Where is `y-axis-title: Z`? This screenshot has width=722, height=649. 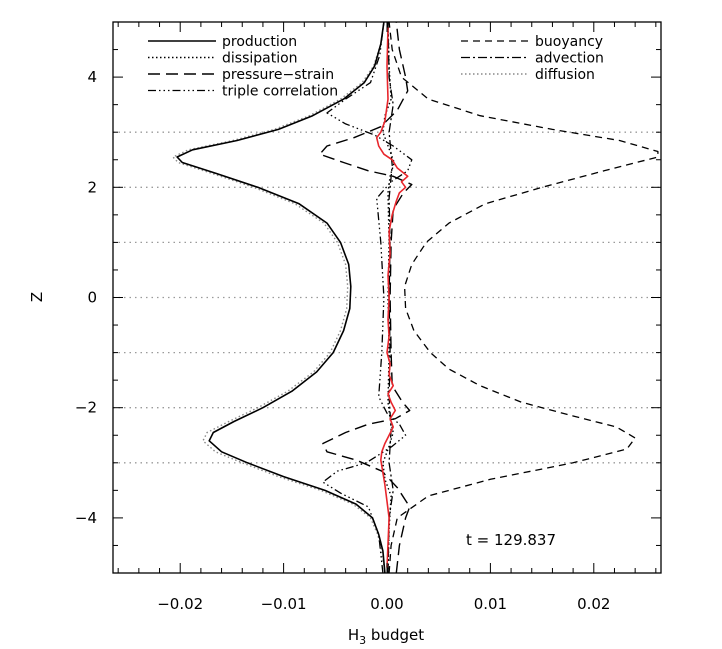
y-axis-title: Z is located at coordinates (37, 297).